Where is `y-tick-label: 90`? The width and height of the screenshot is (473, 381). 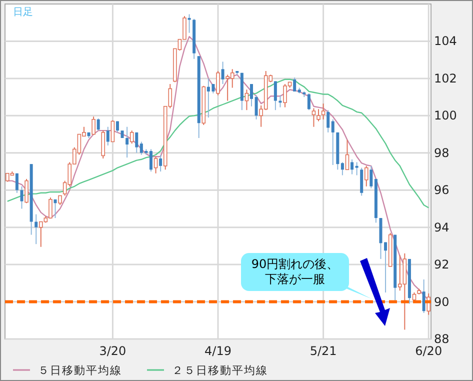 y-tick-label: 90 is located at coordinates (442, 301).